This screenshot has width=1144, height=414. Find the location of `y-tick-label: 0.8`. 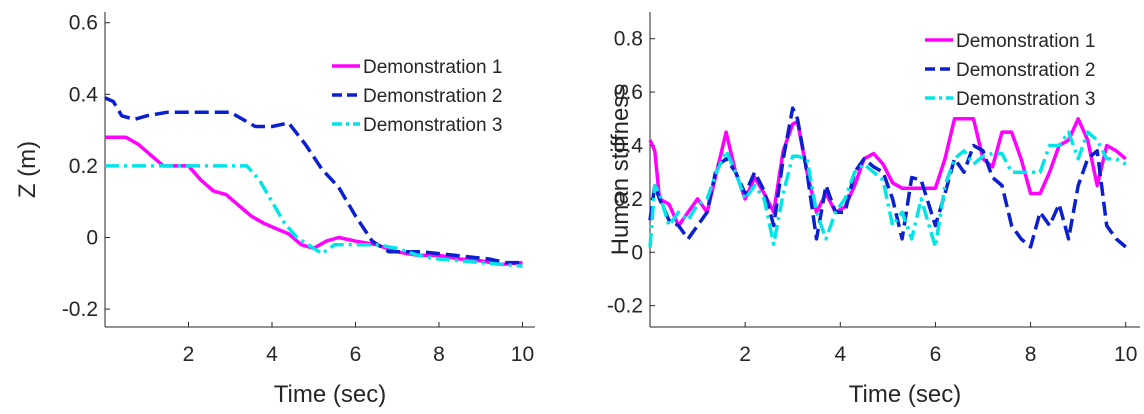

y-tick-label: 0.8 is located at coordinates (628, 39).